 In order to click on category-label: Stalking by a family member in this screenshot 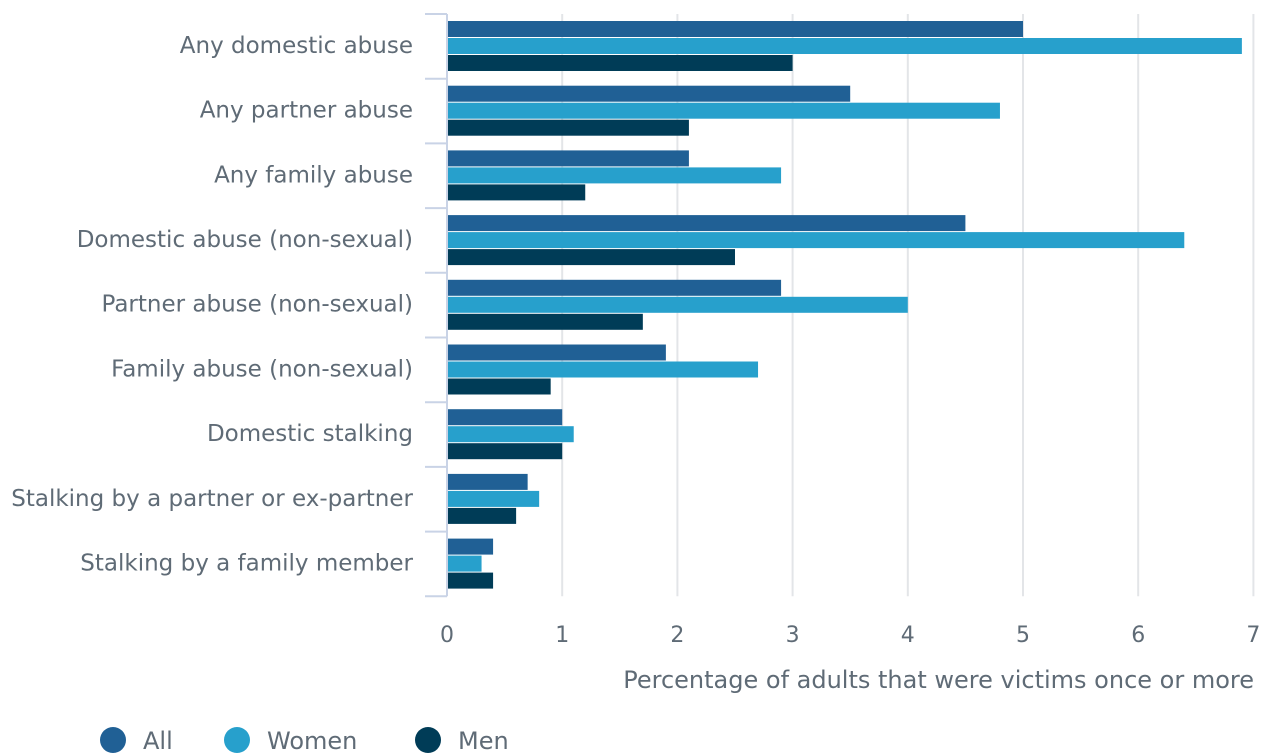, I will do `click(246, 563)`.